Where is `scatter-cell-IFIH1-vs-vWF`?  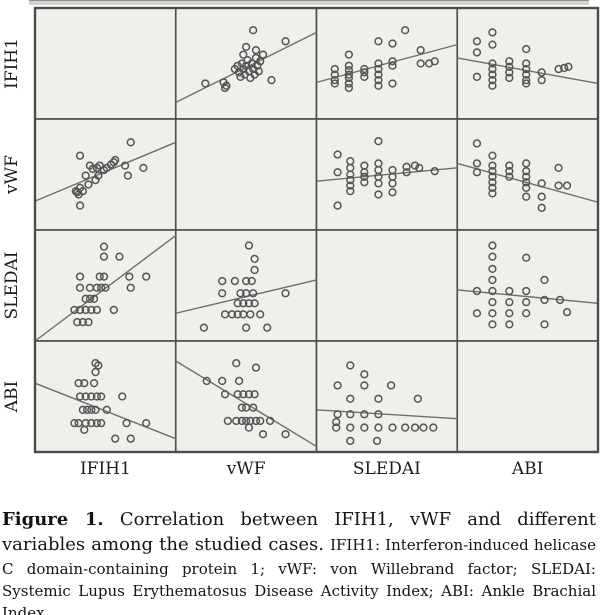 scatter-cell-IFIH1-vs-vWF is located at coordinates (246, 64).